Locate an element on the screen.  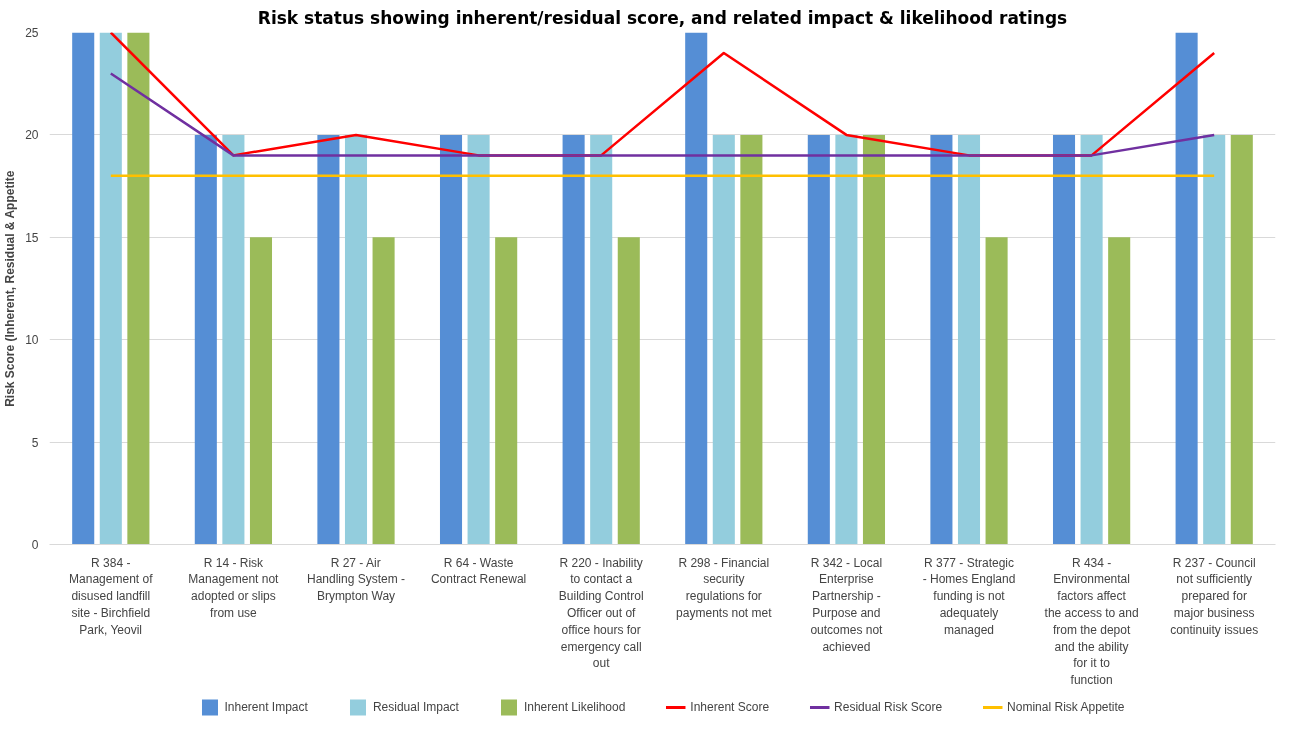
y-tick-label: 5 is located at coordinates (35, 442).